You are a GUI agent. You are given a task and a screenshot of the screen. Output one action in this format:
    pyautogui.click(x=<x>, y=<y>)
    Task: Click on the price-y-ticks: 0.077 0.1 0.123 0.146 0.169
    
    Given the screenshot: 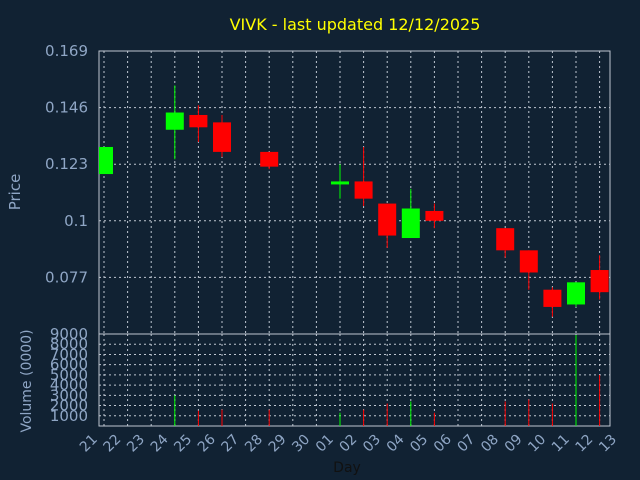 What is the action you would take?
    pyautogui.click(x=66, y=164)
    